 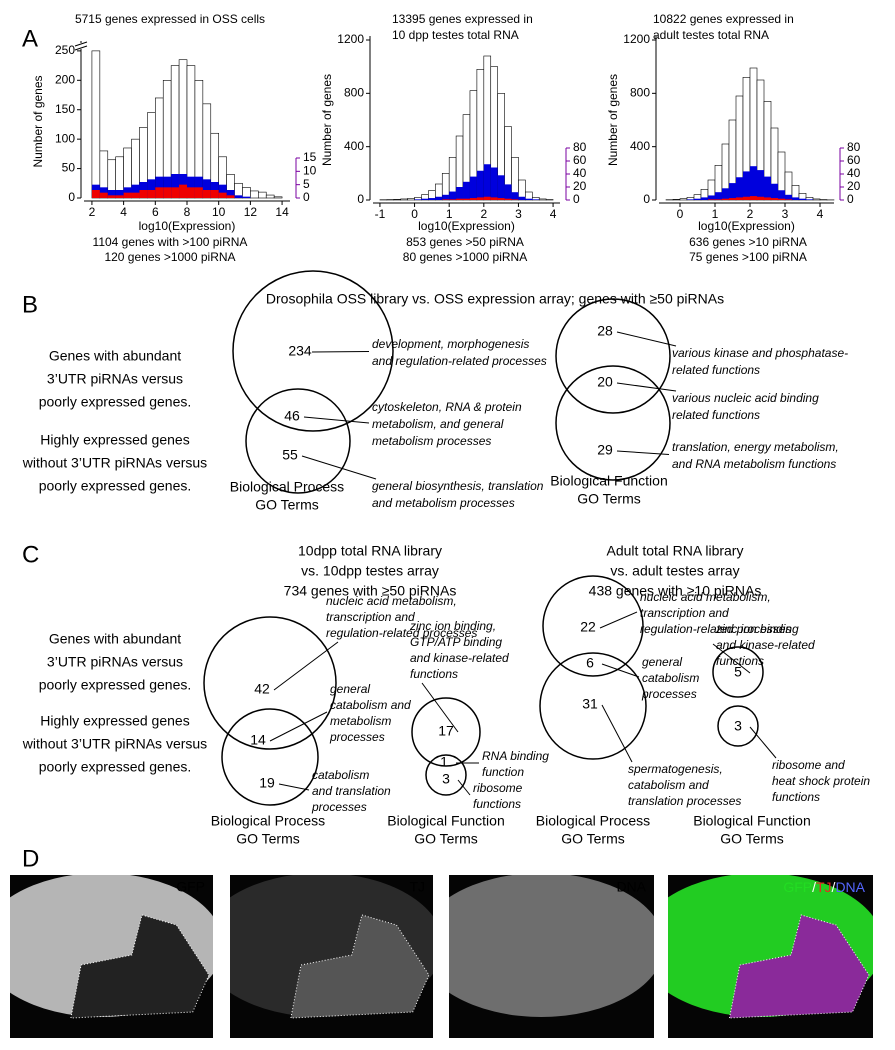 I want to click on y-tick-label: 250, so click(x=65, y=50).